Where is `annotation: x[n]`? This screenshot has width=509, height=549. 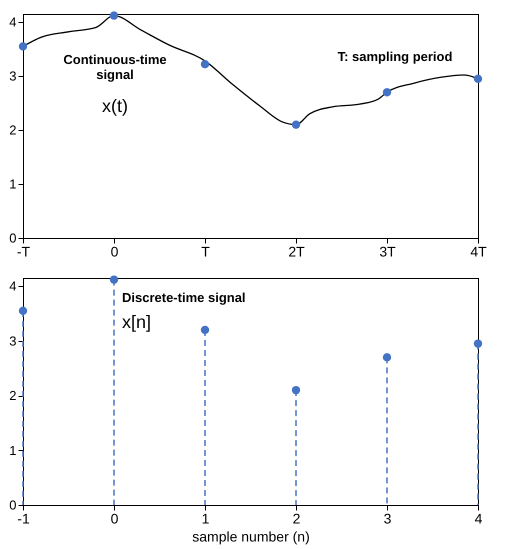 annotation: x[n] is located at coordinates (137, 322).